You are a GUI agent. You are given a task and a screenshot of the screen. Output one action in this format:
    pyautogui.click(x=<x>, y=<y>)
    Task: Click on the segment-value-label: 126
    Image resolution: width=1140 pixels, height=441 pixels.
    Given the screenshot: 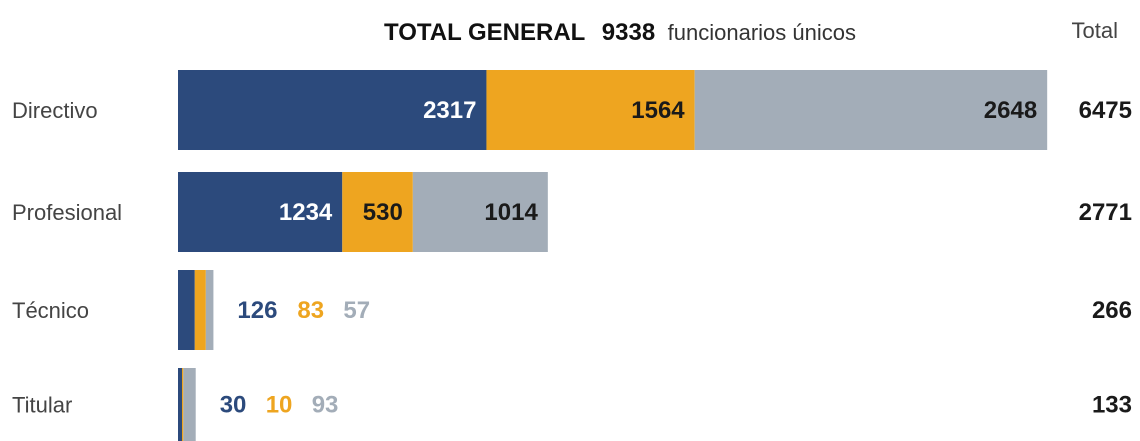 What is the action you would take?
    pyautogui.click(x=257, y=310)
    